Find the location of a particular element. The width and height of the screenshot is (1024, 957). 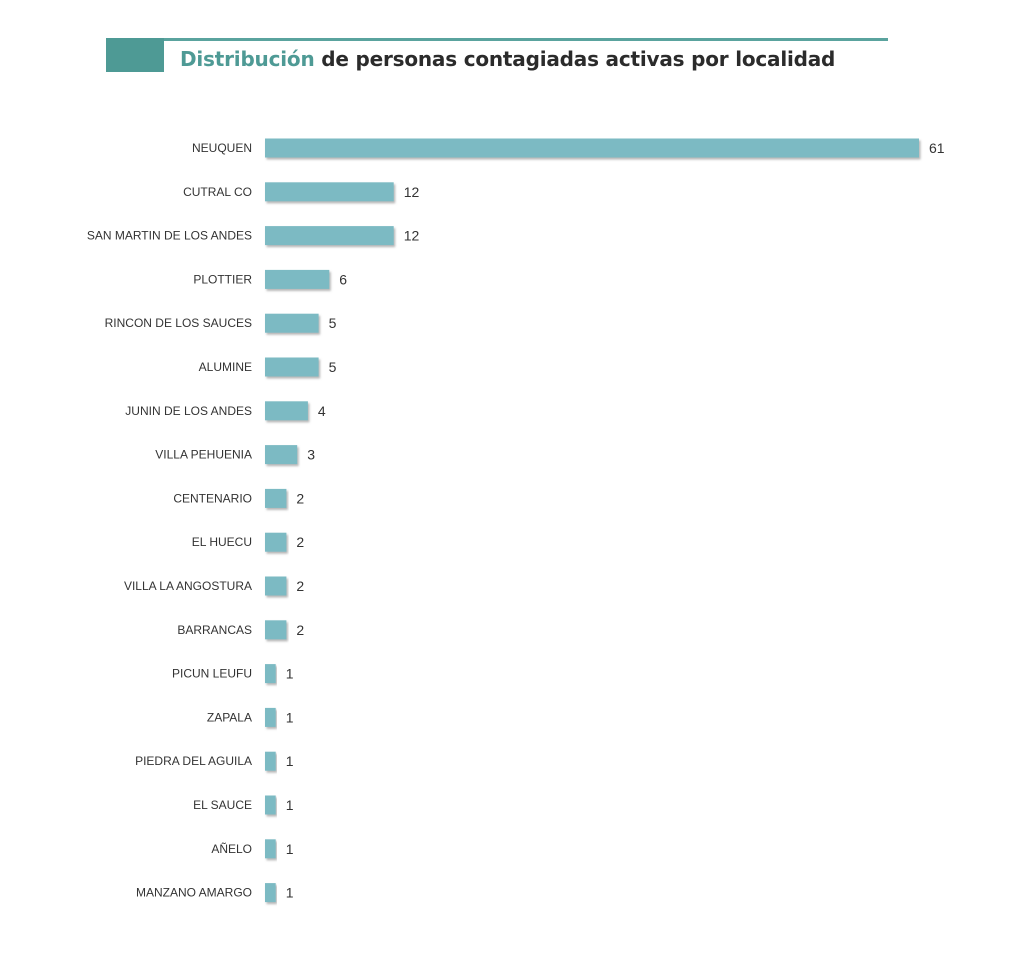

value-label: 6 is located at coordinates (343, 279).